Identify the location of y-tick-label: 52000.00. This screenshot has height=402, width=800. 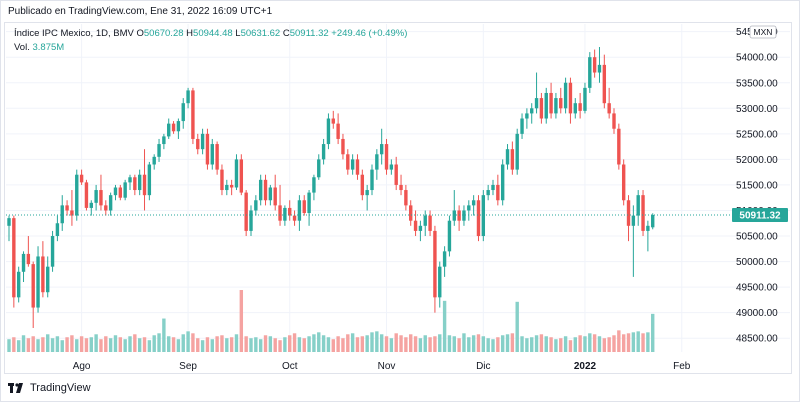
(757, 160).